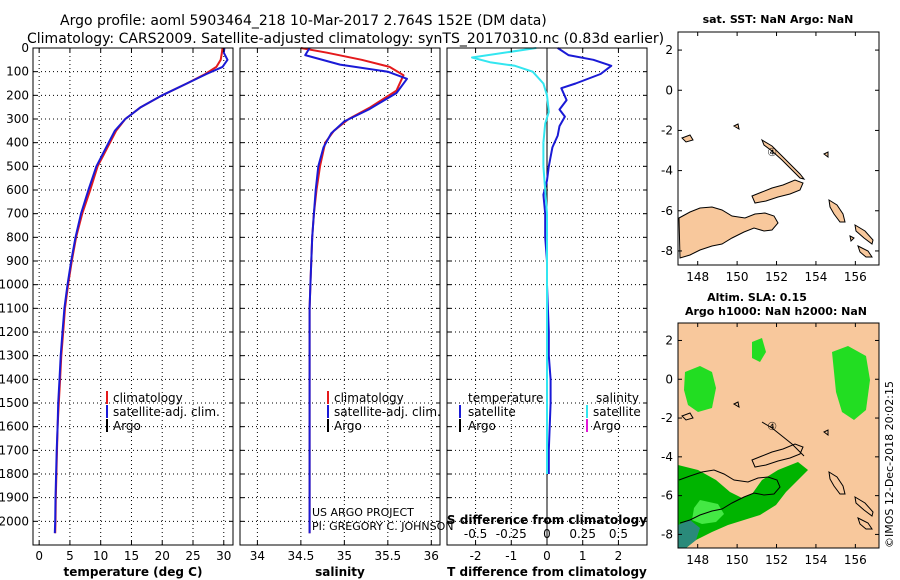 This screenshot has width=900, height=580. Describe the element at coordinates (547, 534) in the screenshot. I see `top-x-tick-label: 0` at that location.